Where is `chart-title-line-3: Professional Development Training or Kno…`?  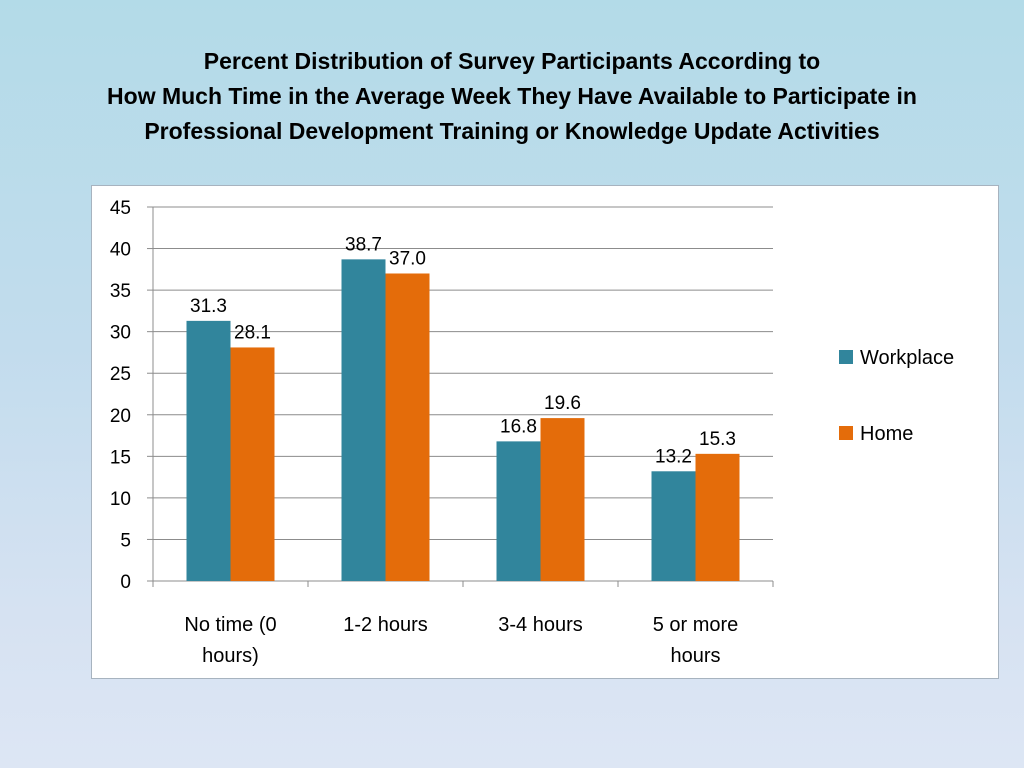 chart-title-line-3: Professional Development Training or Kno… is located at coordinates (512, 131).